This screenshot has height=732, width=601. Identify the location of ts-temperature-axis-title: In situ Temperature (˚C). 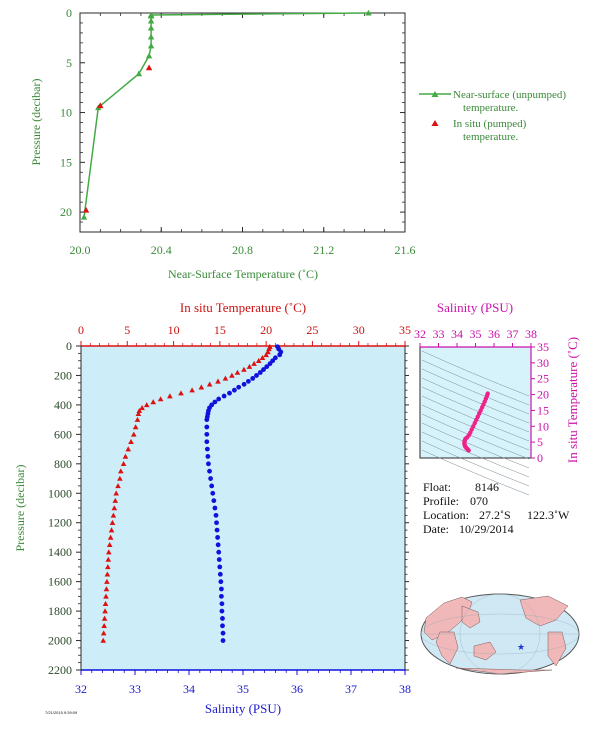
(572, 400).